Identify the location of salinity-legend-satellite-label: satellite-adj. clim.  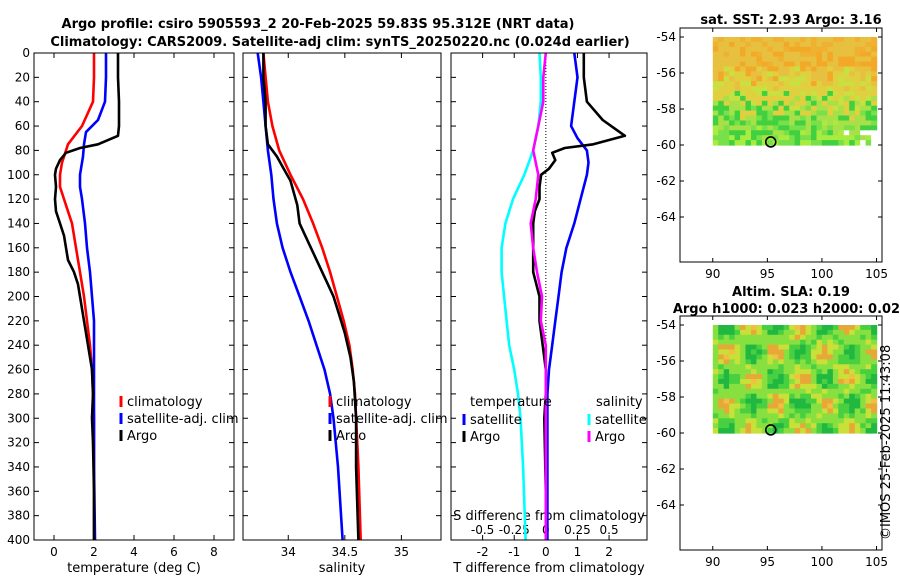
(392, 419).